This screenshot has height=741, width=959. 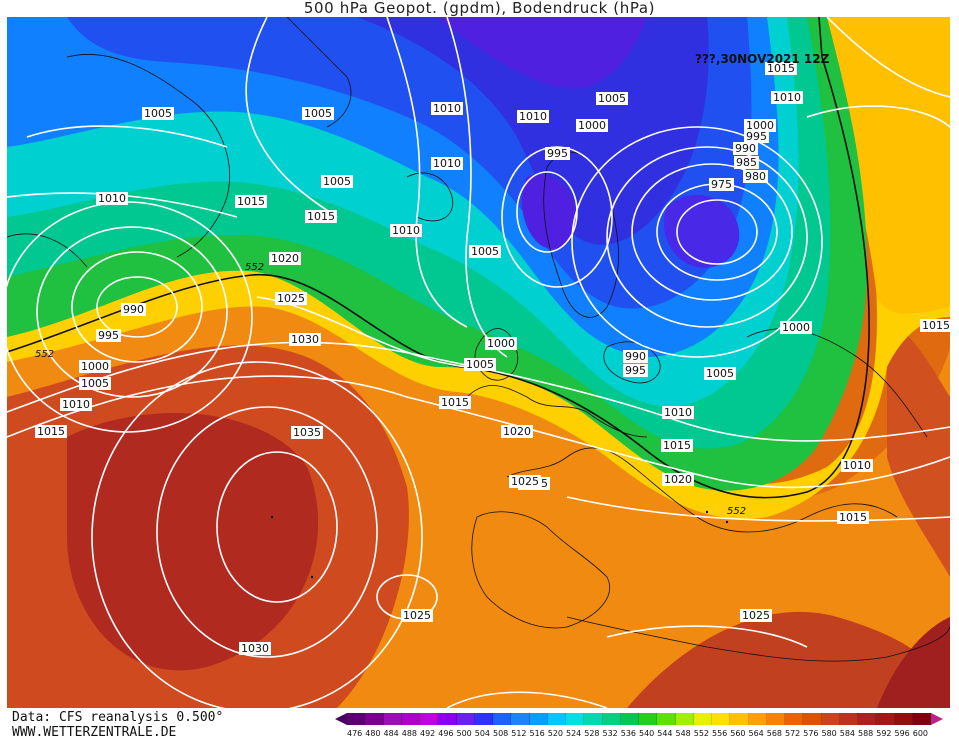 I want to click on isobar-label: 975, so click(x=721, y=184).